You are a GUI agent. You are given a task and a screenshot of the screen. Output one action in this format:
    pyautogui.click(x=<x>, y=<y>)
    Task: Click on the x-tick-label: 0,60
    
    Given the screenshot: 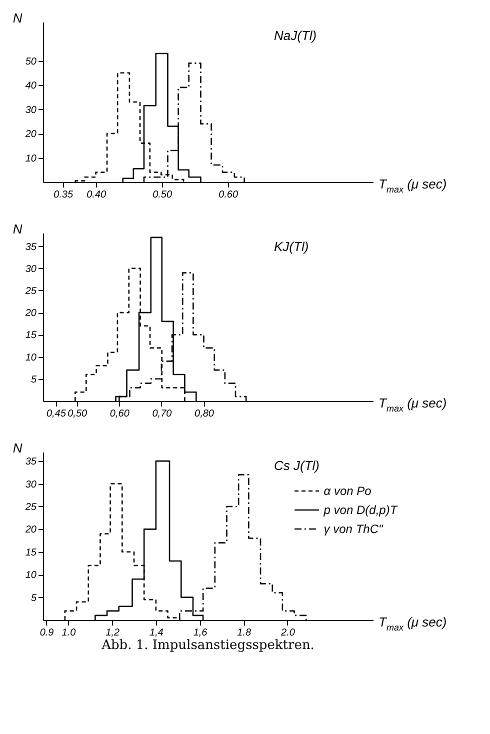 What is the action you would take?
    pyautogui.click(x=120, y=414)
    